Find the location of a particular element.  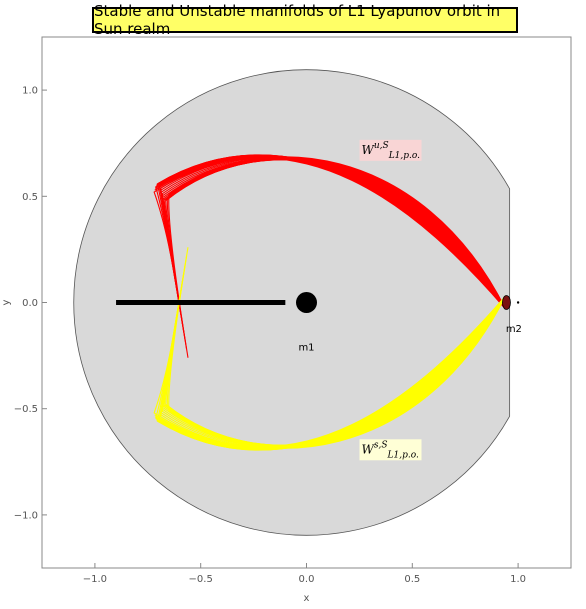

x-tick-label: 0.5 is located at coordinates (412, 579).